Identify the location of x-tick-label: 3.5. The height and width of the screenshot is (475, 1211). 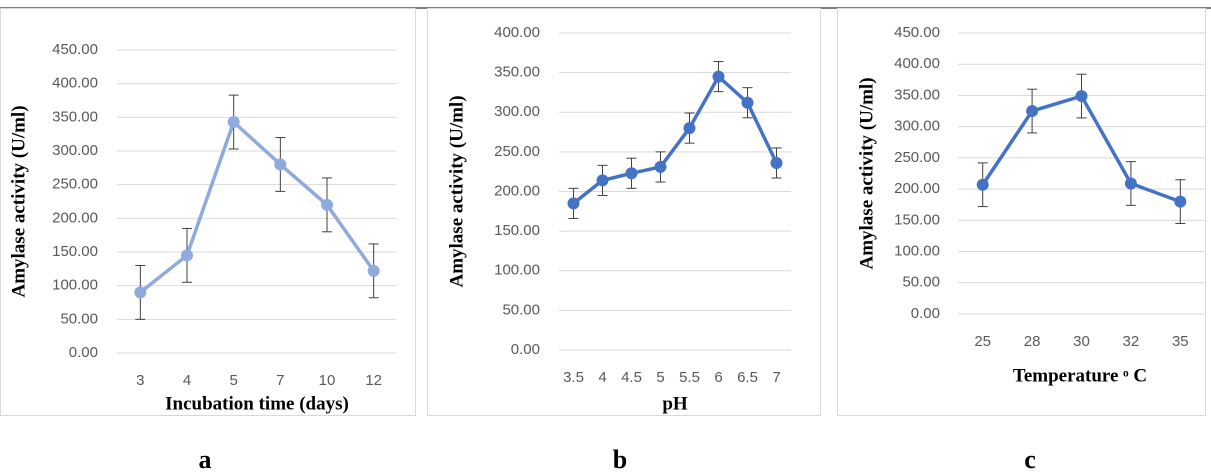
(573, 377).